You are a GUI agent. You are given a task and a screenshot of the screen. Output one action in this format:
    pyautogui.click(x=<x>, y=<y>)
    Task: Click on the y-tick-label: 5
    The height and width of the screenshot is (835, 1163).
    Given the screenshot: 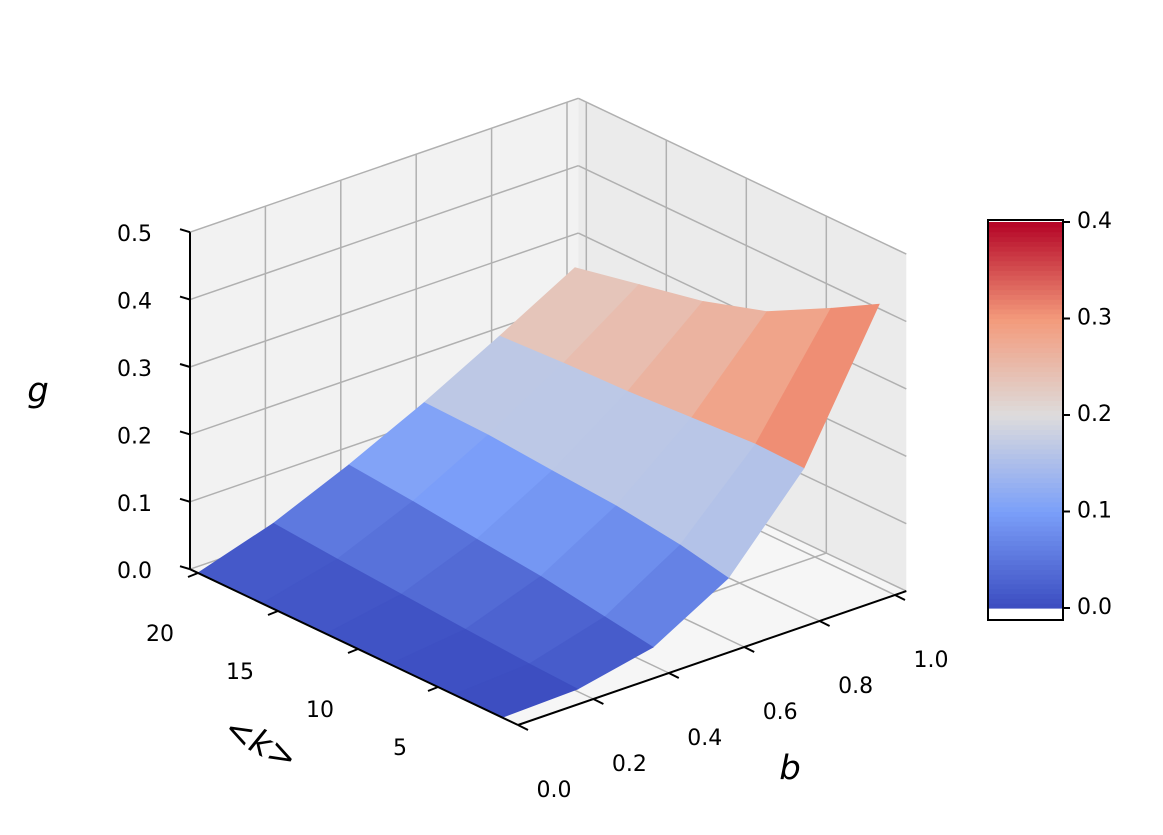 What is the action you would take?
    pyautogui.click(x=400, y=748)
    